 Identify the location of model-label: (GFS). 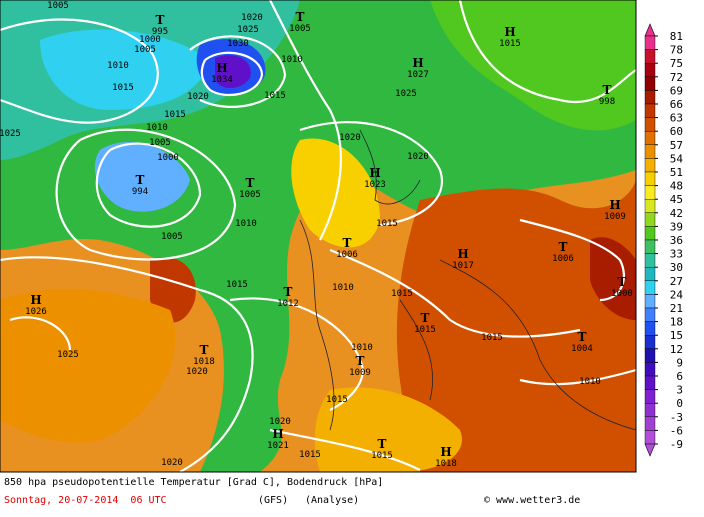
(273, 500).